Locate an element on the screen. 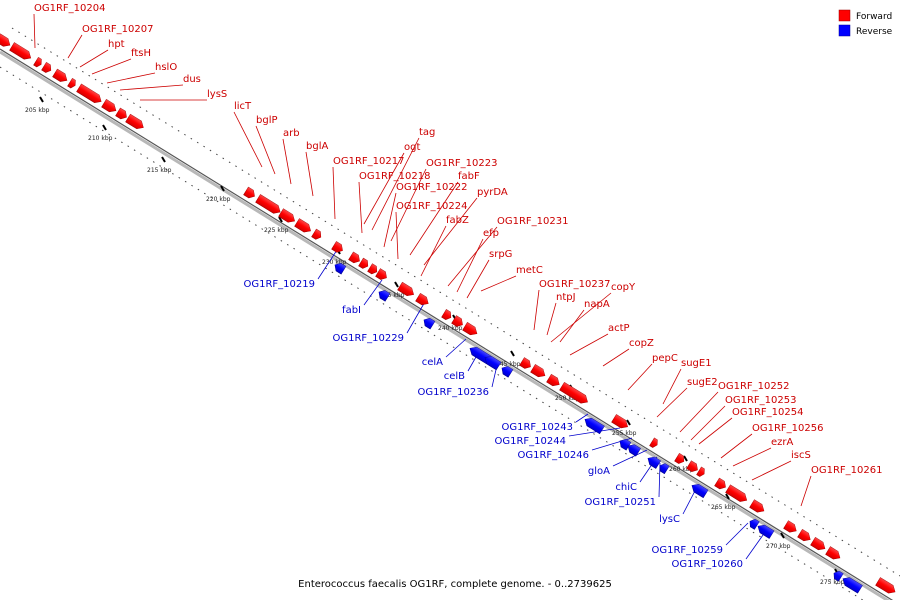  reverse-gene-label-og1rf-10229: OG1RF_10229 is located at coordinates (369, 338).